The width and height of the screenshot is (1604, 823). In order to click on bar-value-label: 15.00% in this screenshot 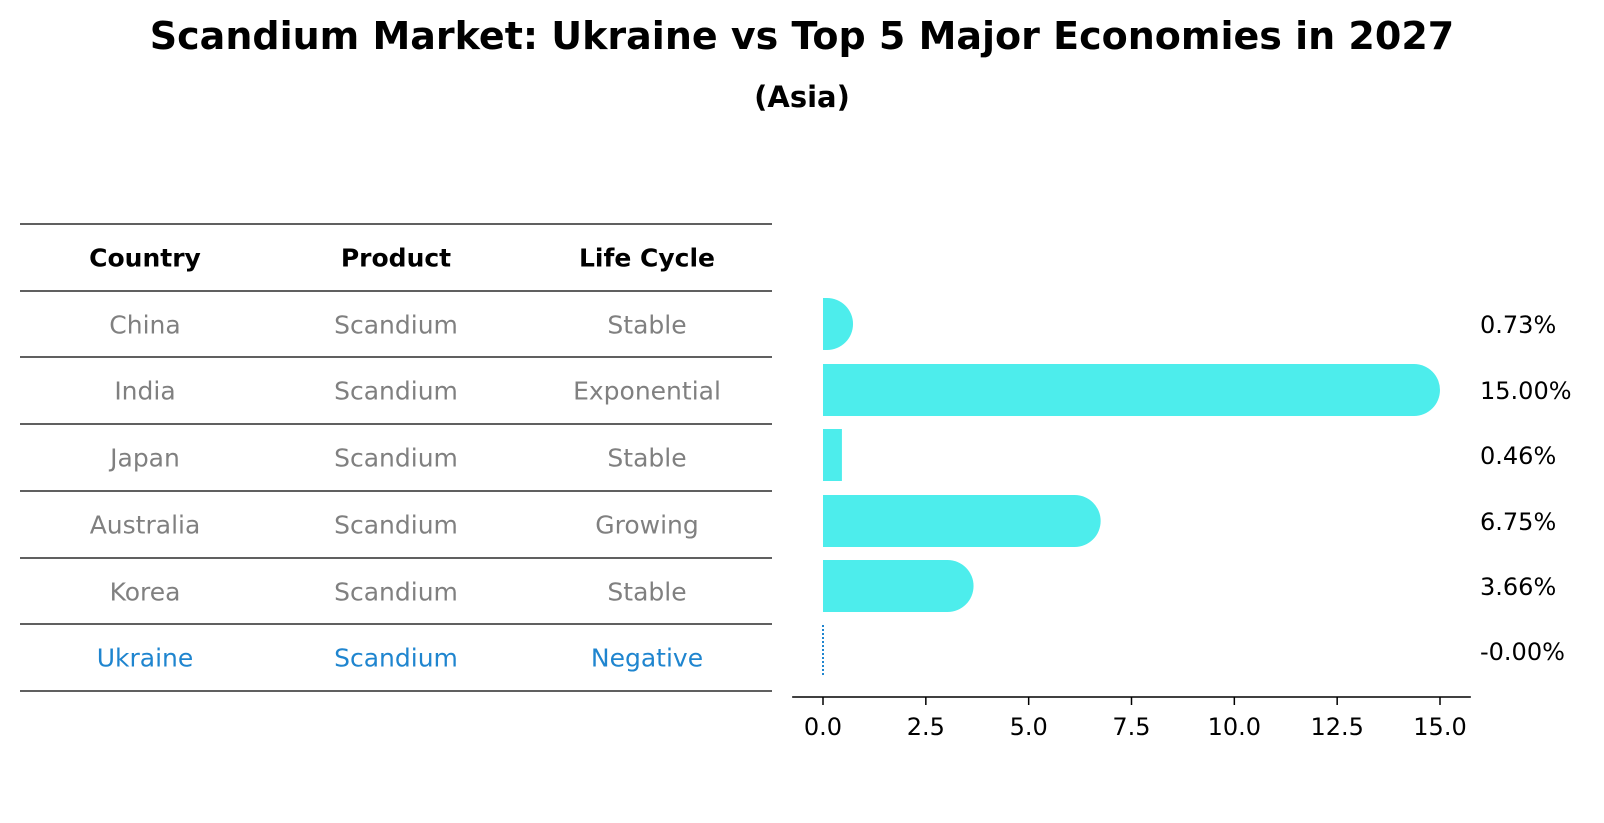, I will do `click(1526, 391)`.